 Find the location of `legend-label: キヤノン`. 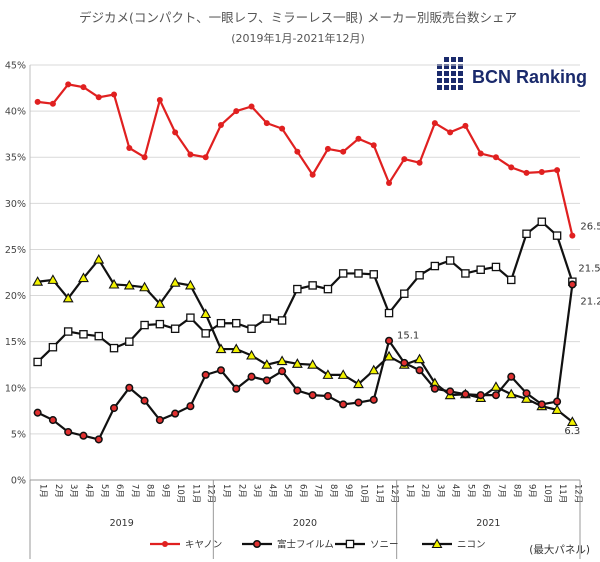

legend-label: キヤノン is located at coordinates (203, 545).